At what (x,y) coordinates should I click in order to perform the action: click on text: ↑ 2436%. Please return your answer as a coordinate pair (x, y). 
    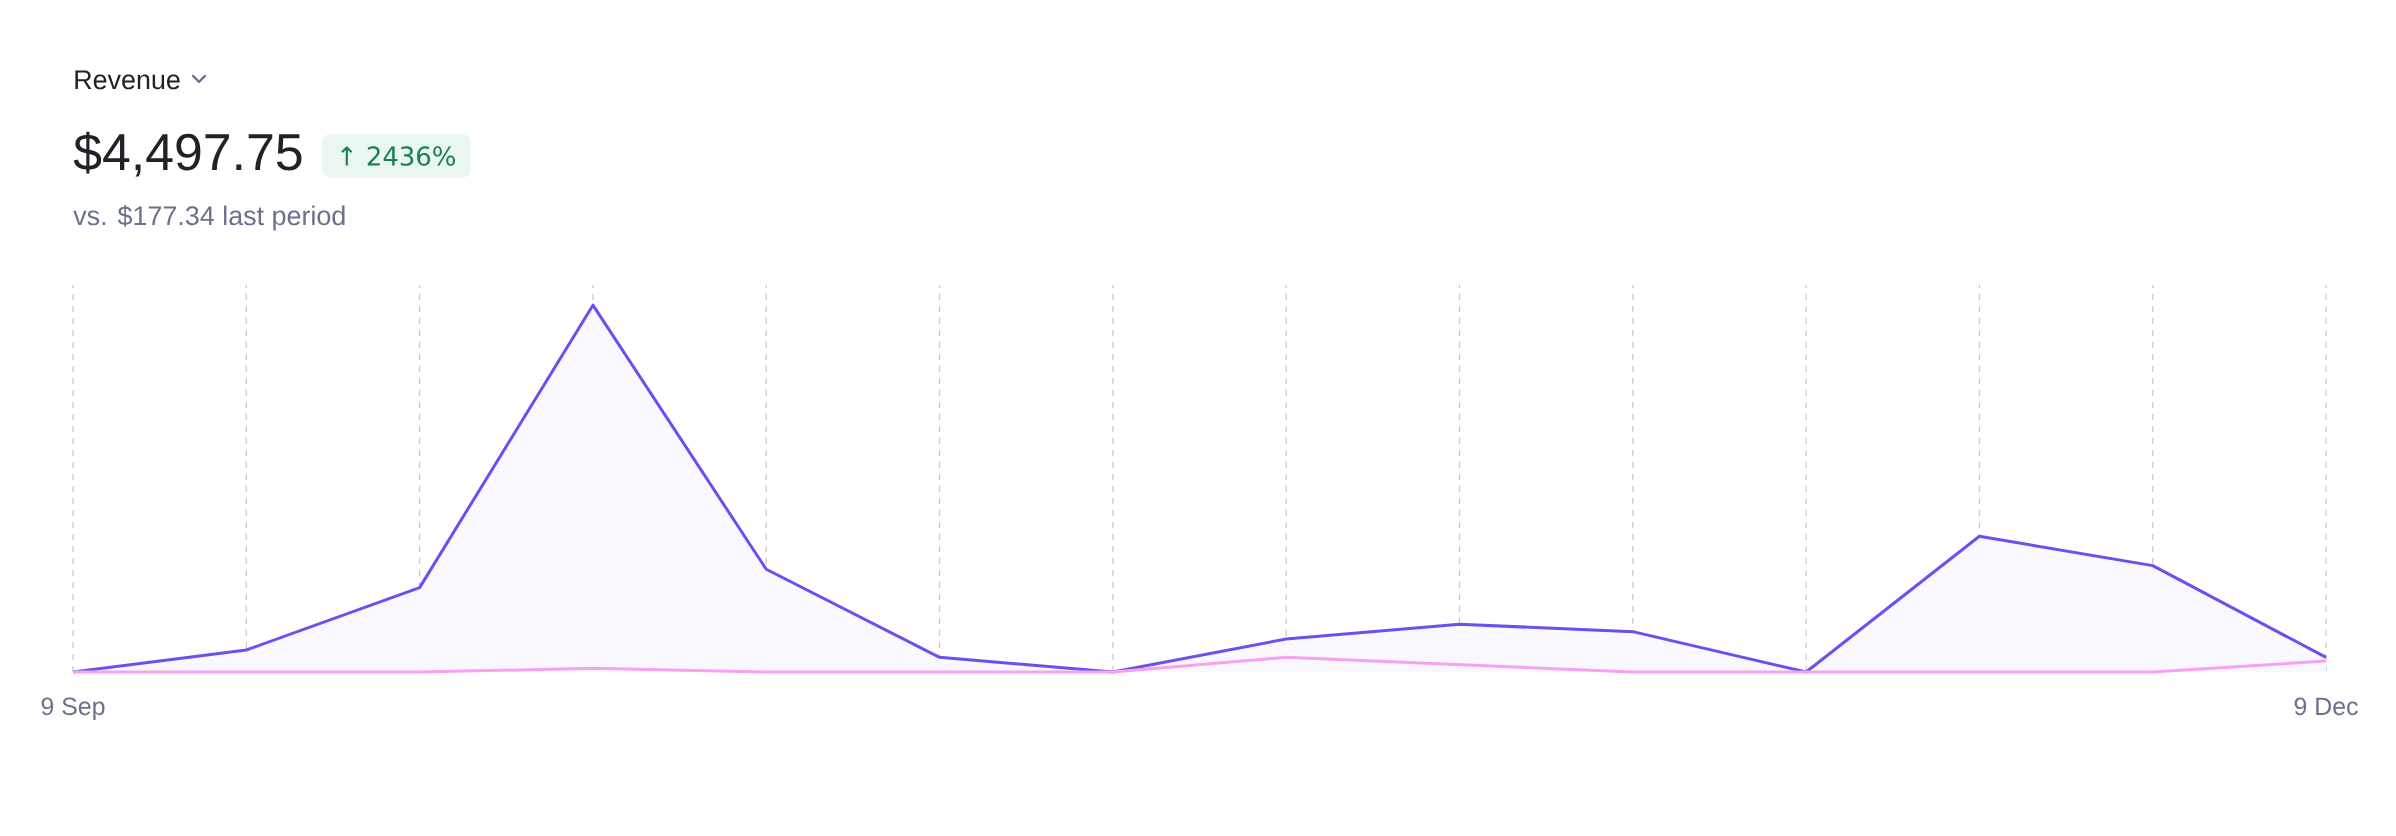
    Looking at the image, I should click on (398, 156).